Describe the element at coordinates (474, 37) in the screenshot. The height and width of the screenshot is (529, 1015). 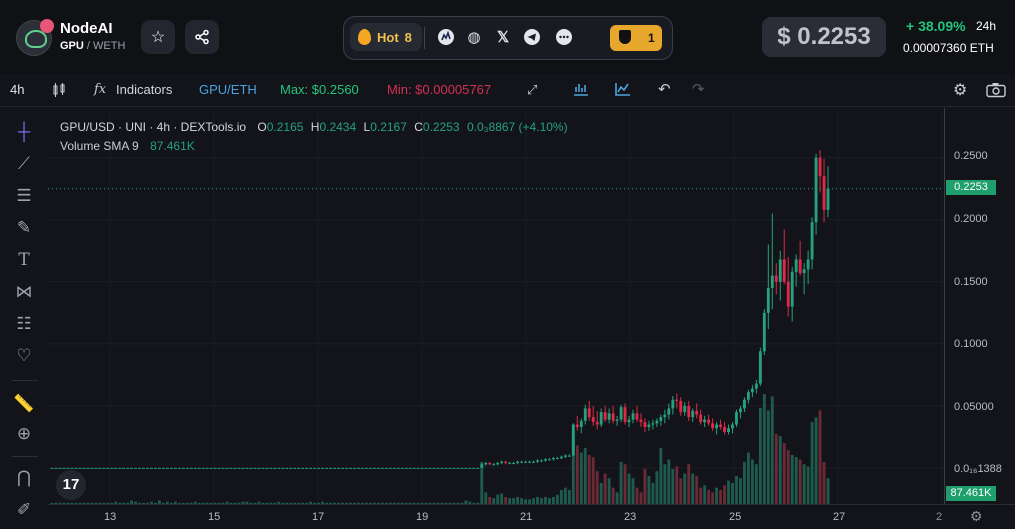
I see `globe-icon: ◍` at that location.